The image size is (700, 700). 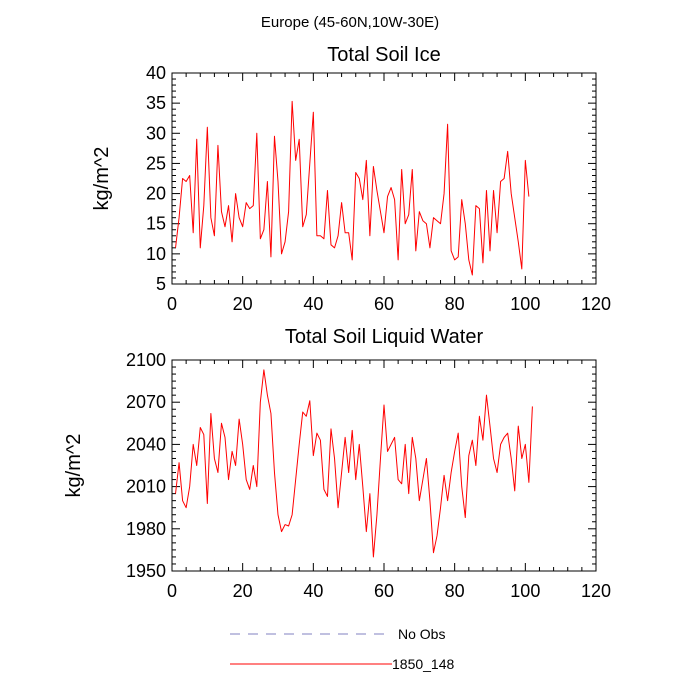 What do you see at coordinates (423, 664) in the screenshot?
I see `legend-label-1850-148: 1850_148` at bounding box center [423, 664].